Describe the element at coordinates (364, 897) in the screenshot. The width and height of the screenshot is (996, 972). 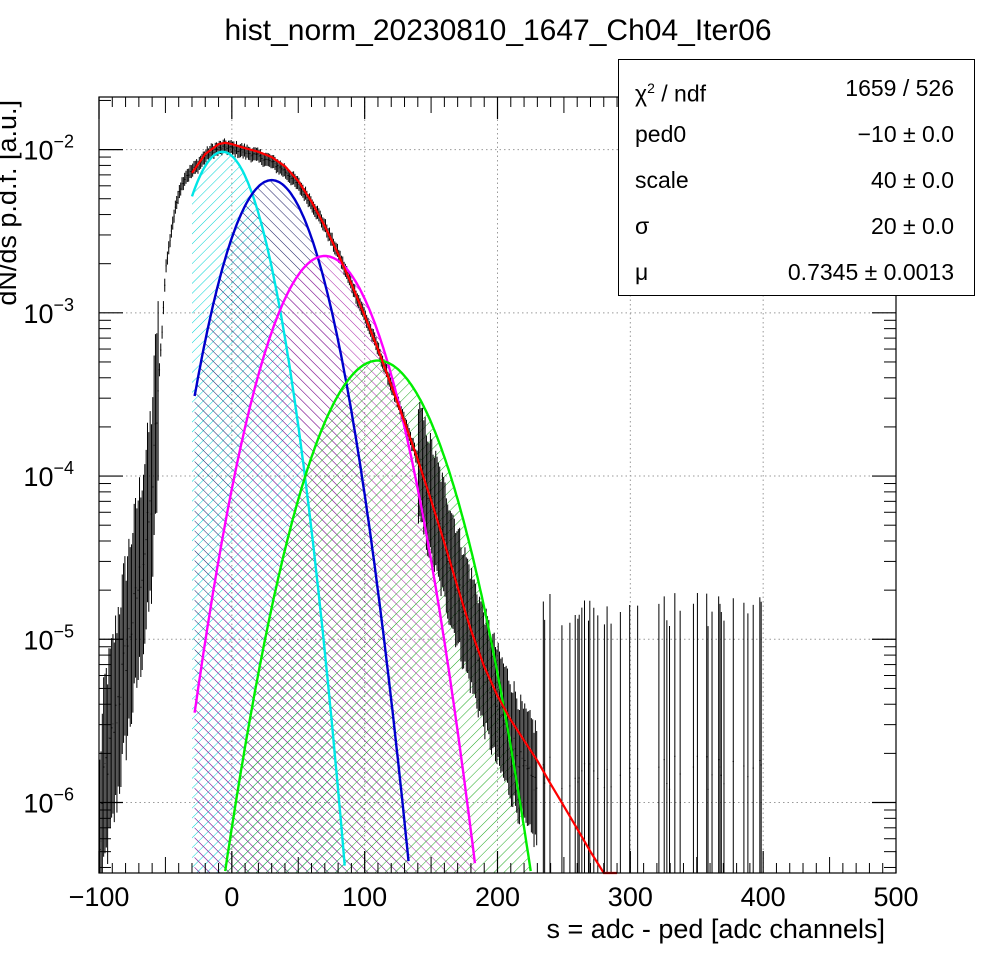
I see `x-tick-label: 100` at that location.